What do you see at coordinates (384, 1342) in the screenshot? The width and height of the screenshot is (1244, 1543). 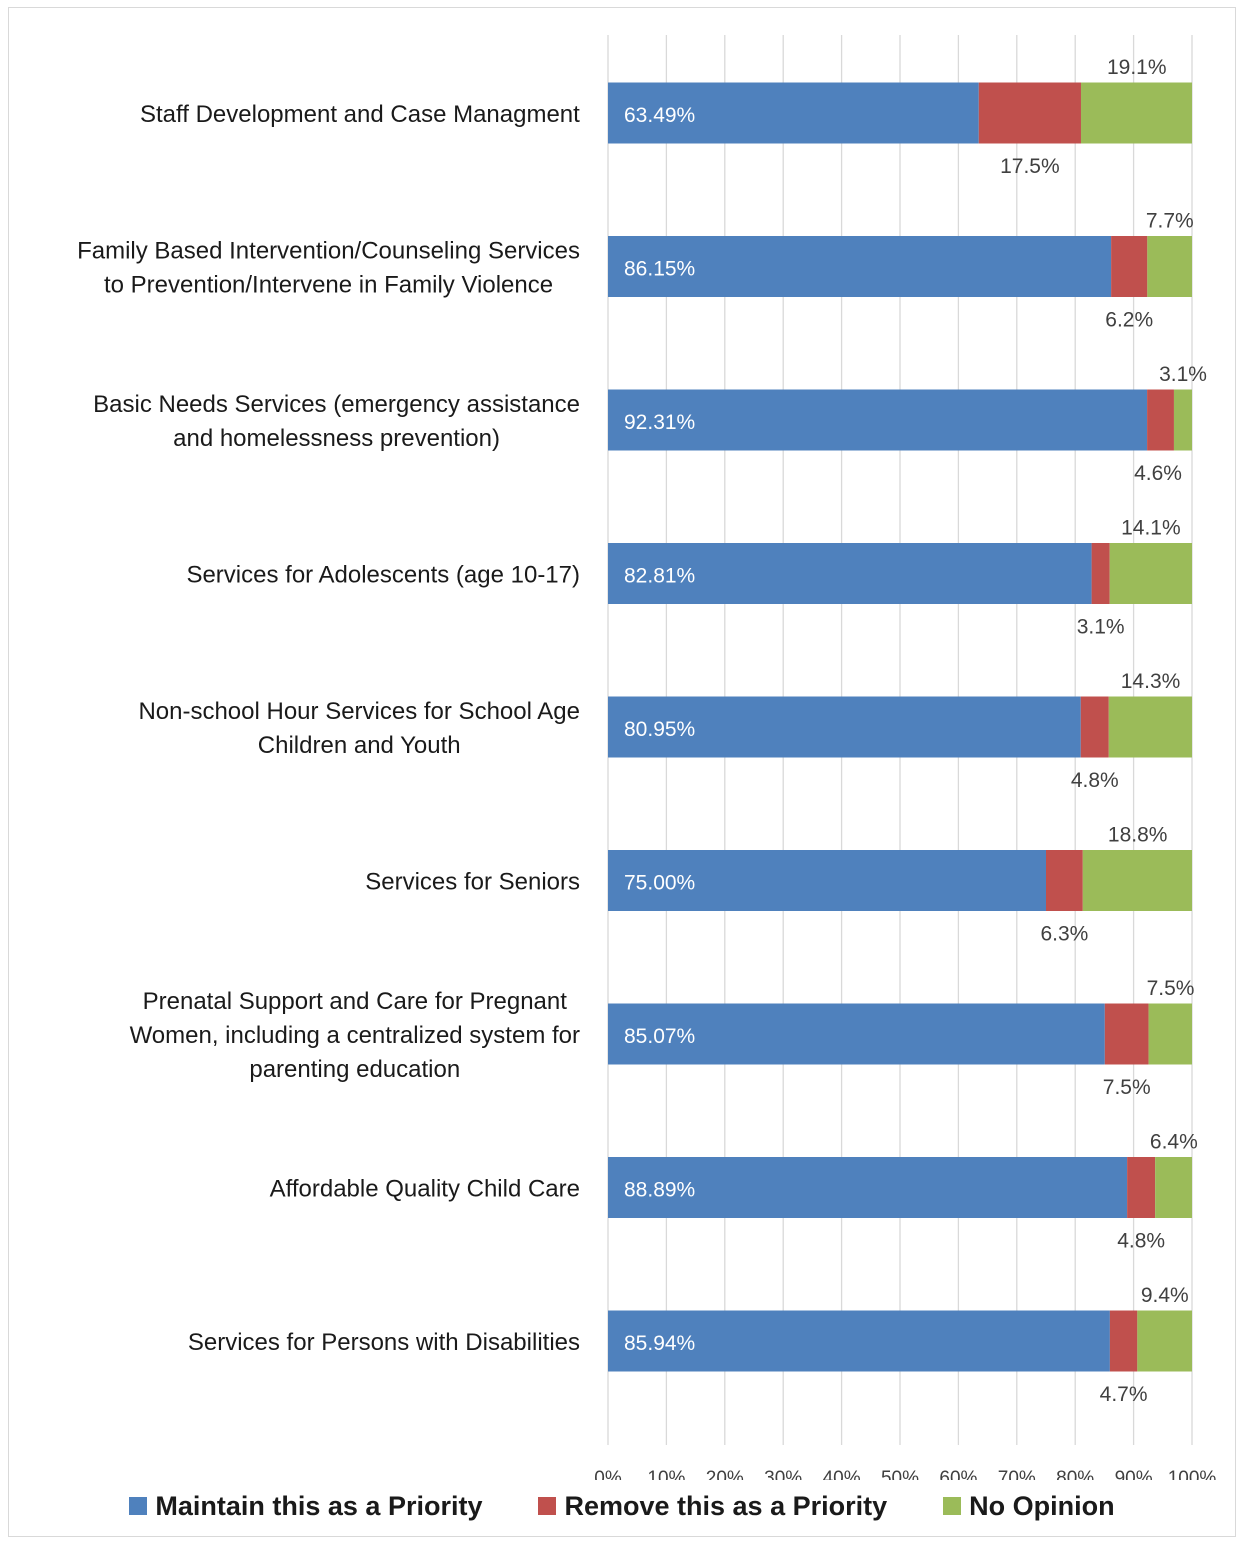 I see `category-label: Services for Persons with Disabilities` at bounding box center [384, 1342].